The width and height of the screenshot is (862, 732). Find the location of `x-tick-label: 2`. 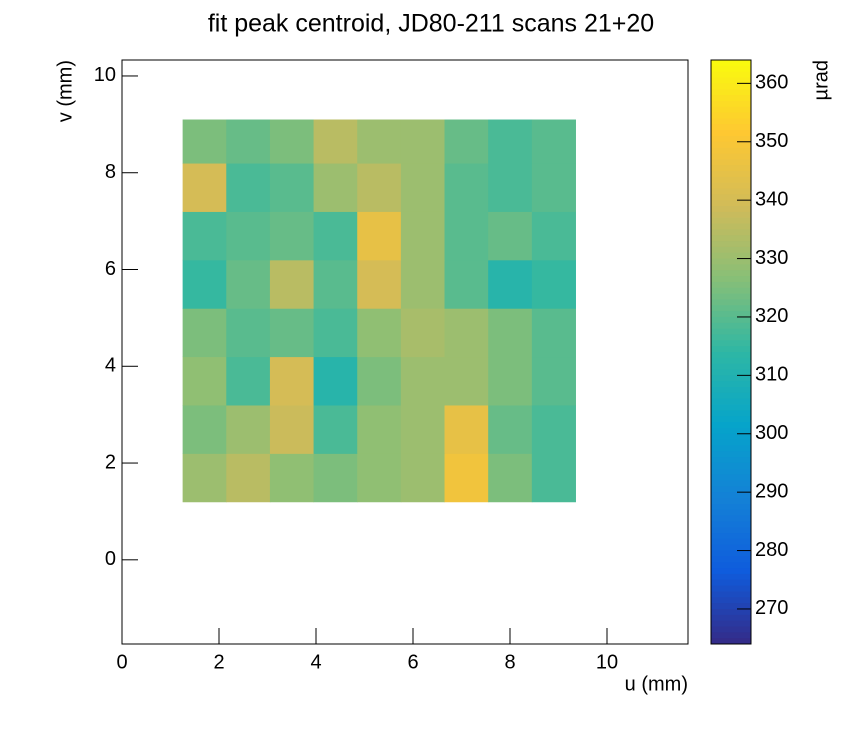

x-tick-label: 2 is located at coordinates (218, 662).